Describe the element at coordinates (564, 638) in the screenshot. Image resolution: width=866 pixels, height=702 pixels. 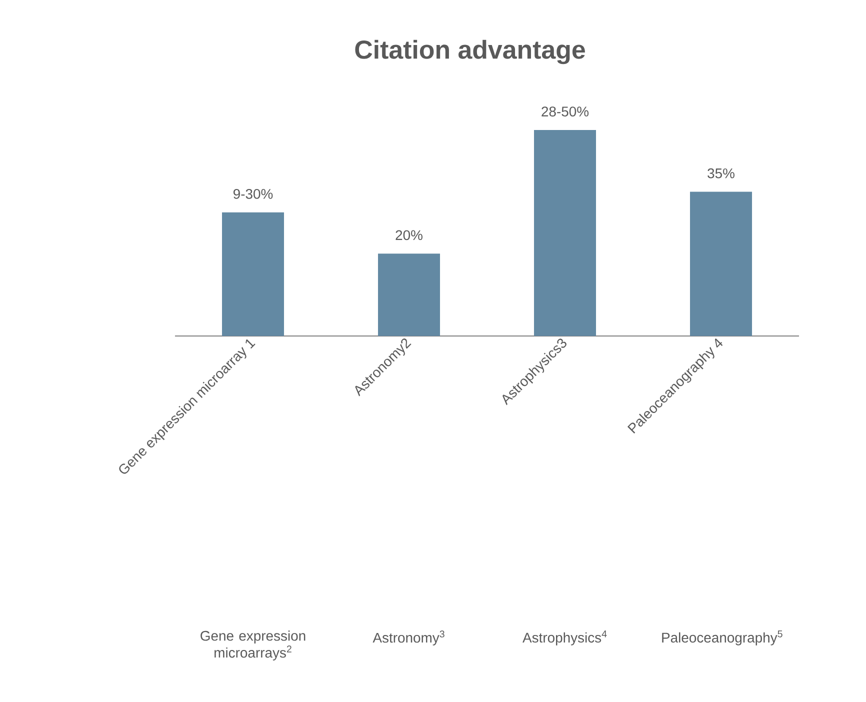
I see `text: Astrophysics$^{4}$` at that location.